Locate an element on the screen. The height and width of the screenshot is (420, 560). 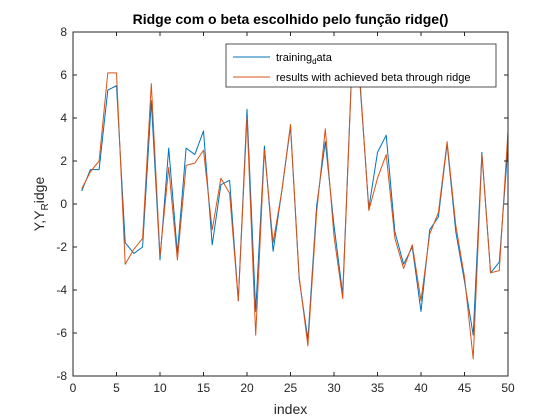
y-tick-label: -4 is located at coordinates (61, 290).